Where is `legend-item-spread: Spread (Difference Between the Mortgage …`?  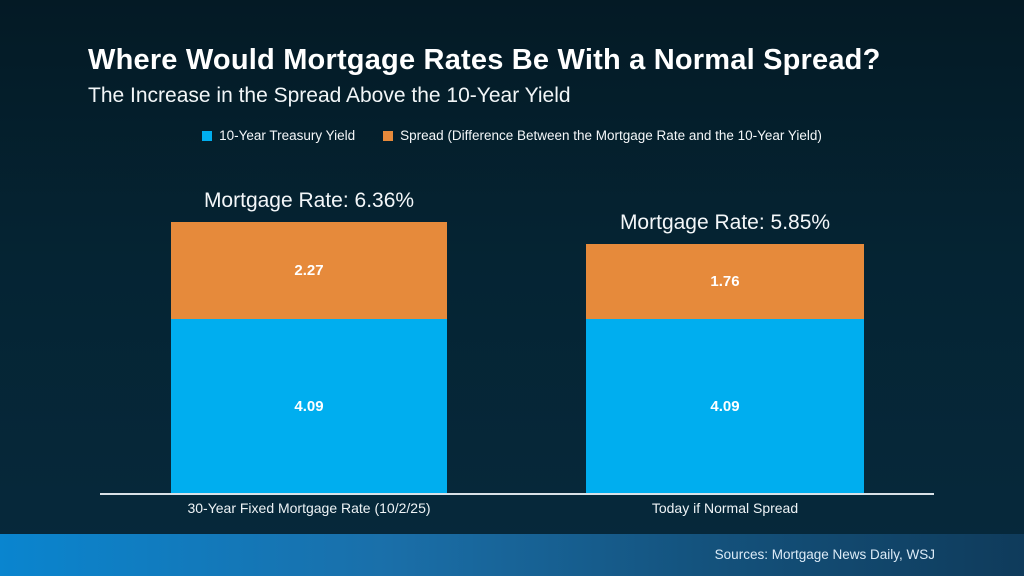 legend-item-spread: Spread (Difference Between the Mortgage … is located at coordinates (602, 135).